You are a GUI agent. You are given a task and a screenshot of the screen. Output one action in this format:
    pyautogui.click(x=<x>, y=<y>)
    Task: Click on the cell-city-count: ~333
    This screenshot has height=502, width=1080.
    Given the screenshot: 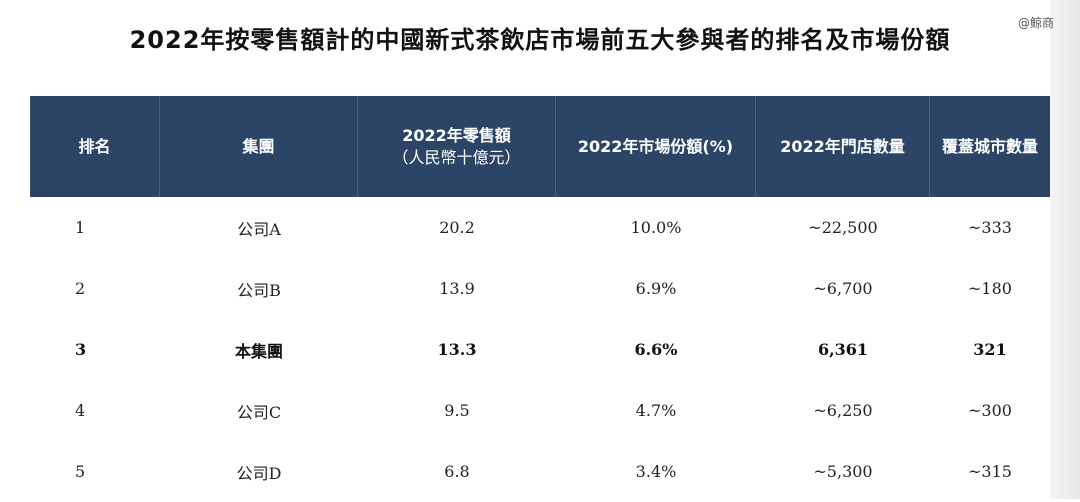 What is the action you would take?
    pyautogui.click(x=990, y=227)
    